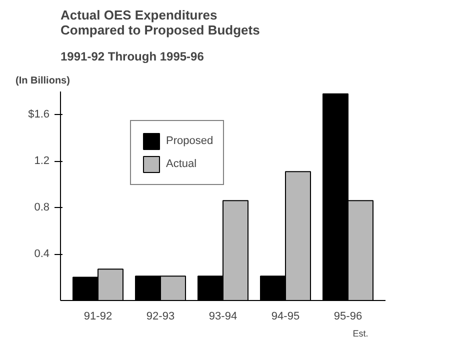 The image size is (451, 350). What do you see at coordinates (181, 164) in the screenshot?
I see `legend-label: Actual` at bounding box center [181, 164].